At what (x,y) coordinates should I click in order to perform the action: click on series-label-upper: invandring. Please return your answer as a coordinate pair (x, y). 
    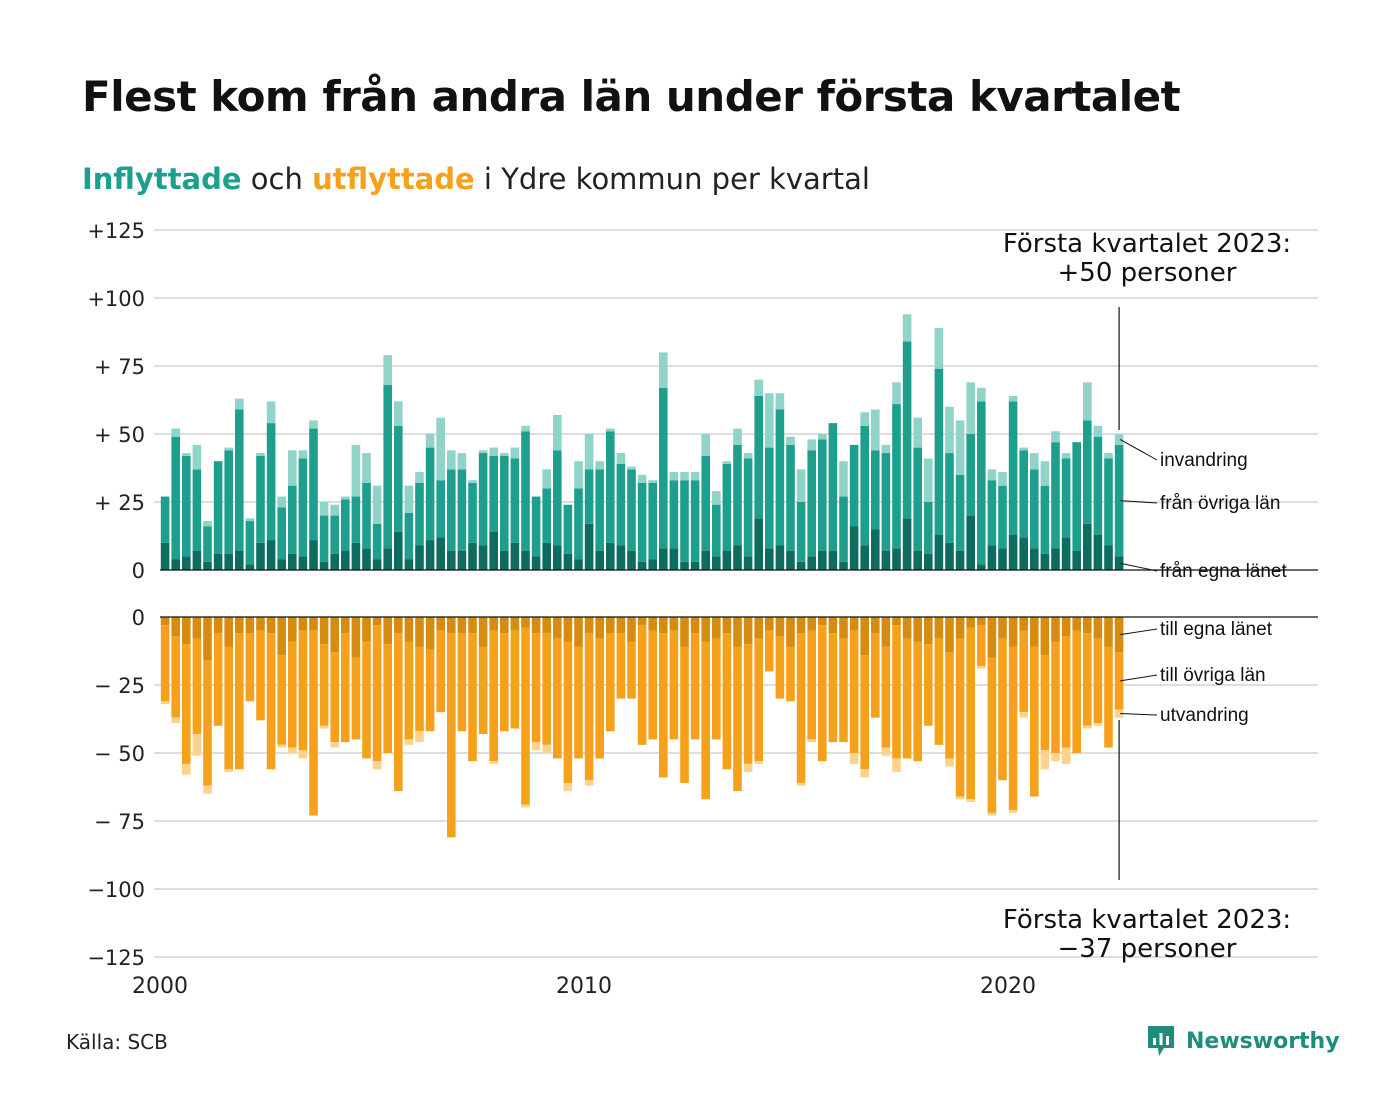
    Looking at the image, I should click on (1204, 460).